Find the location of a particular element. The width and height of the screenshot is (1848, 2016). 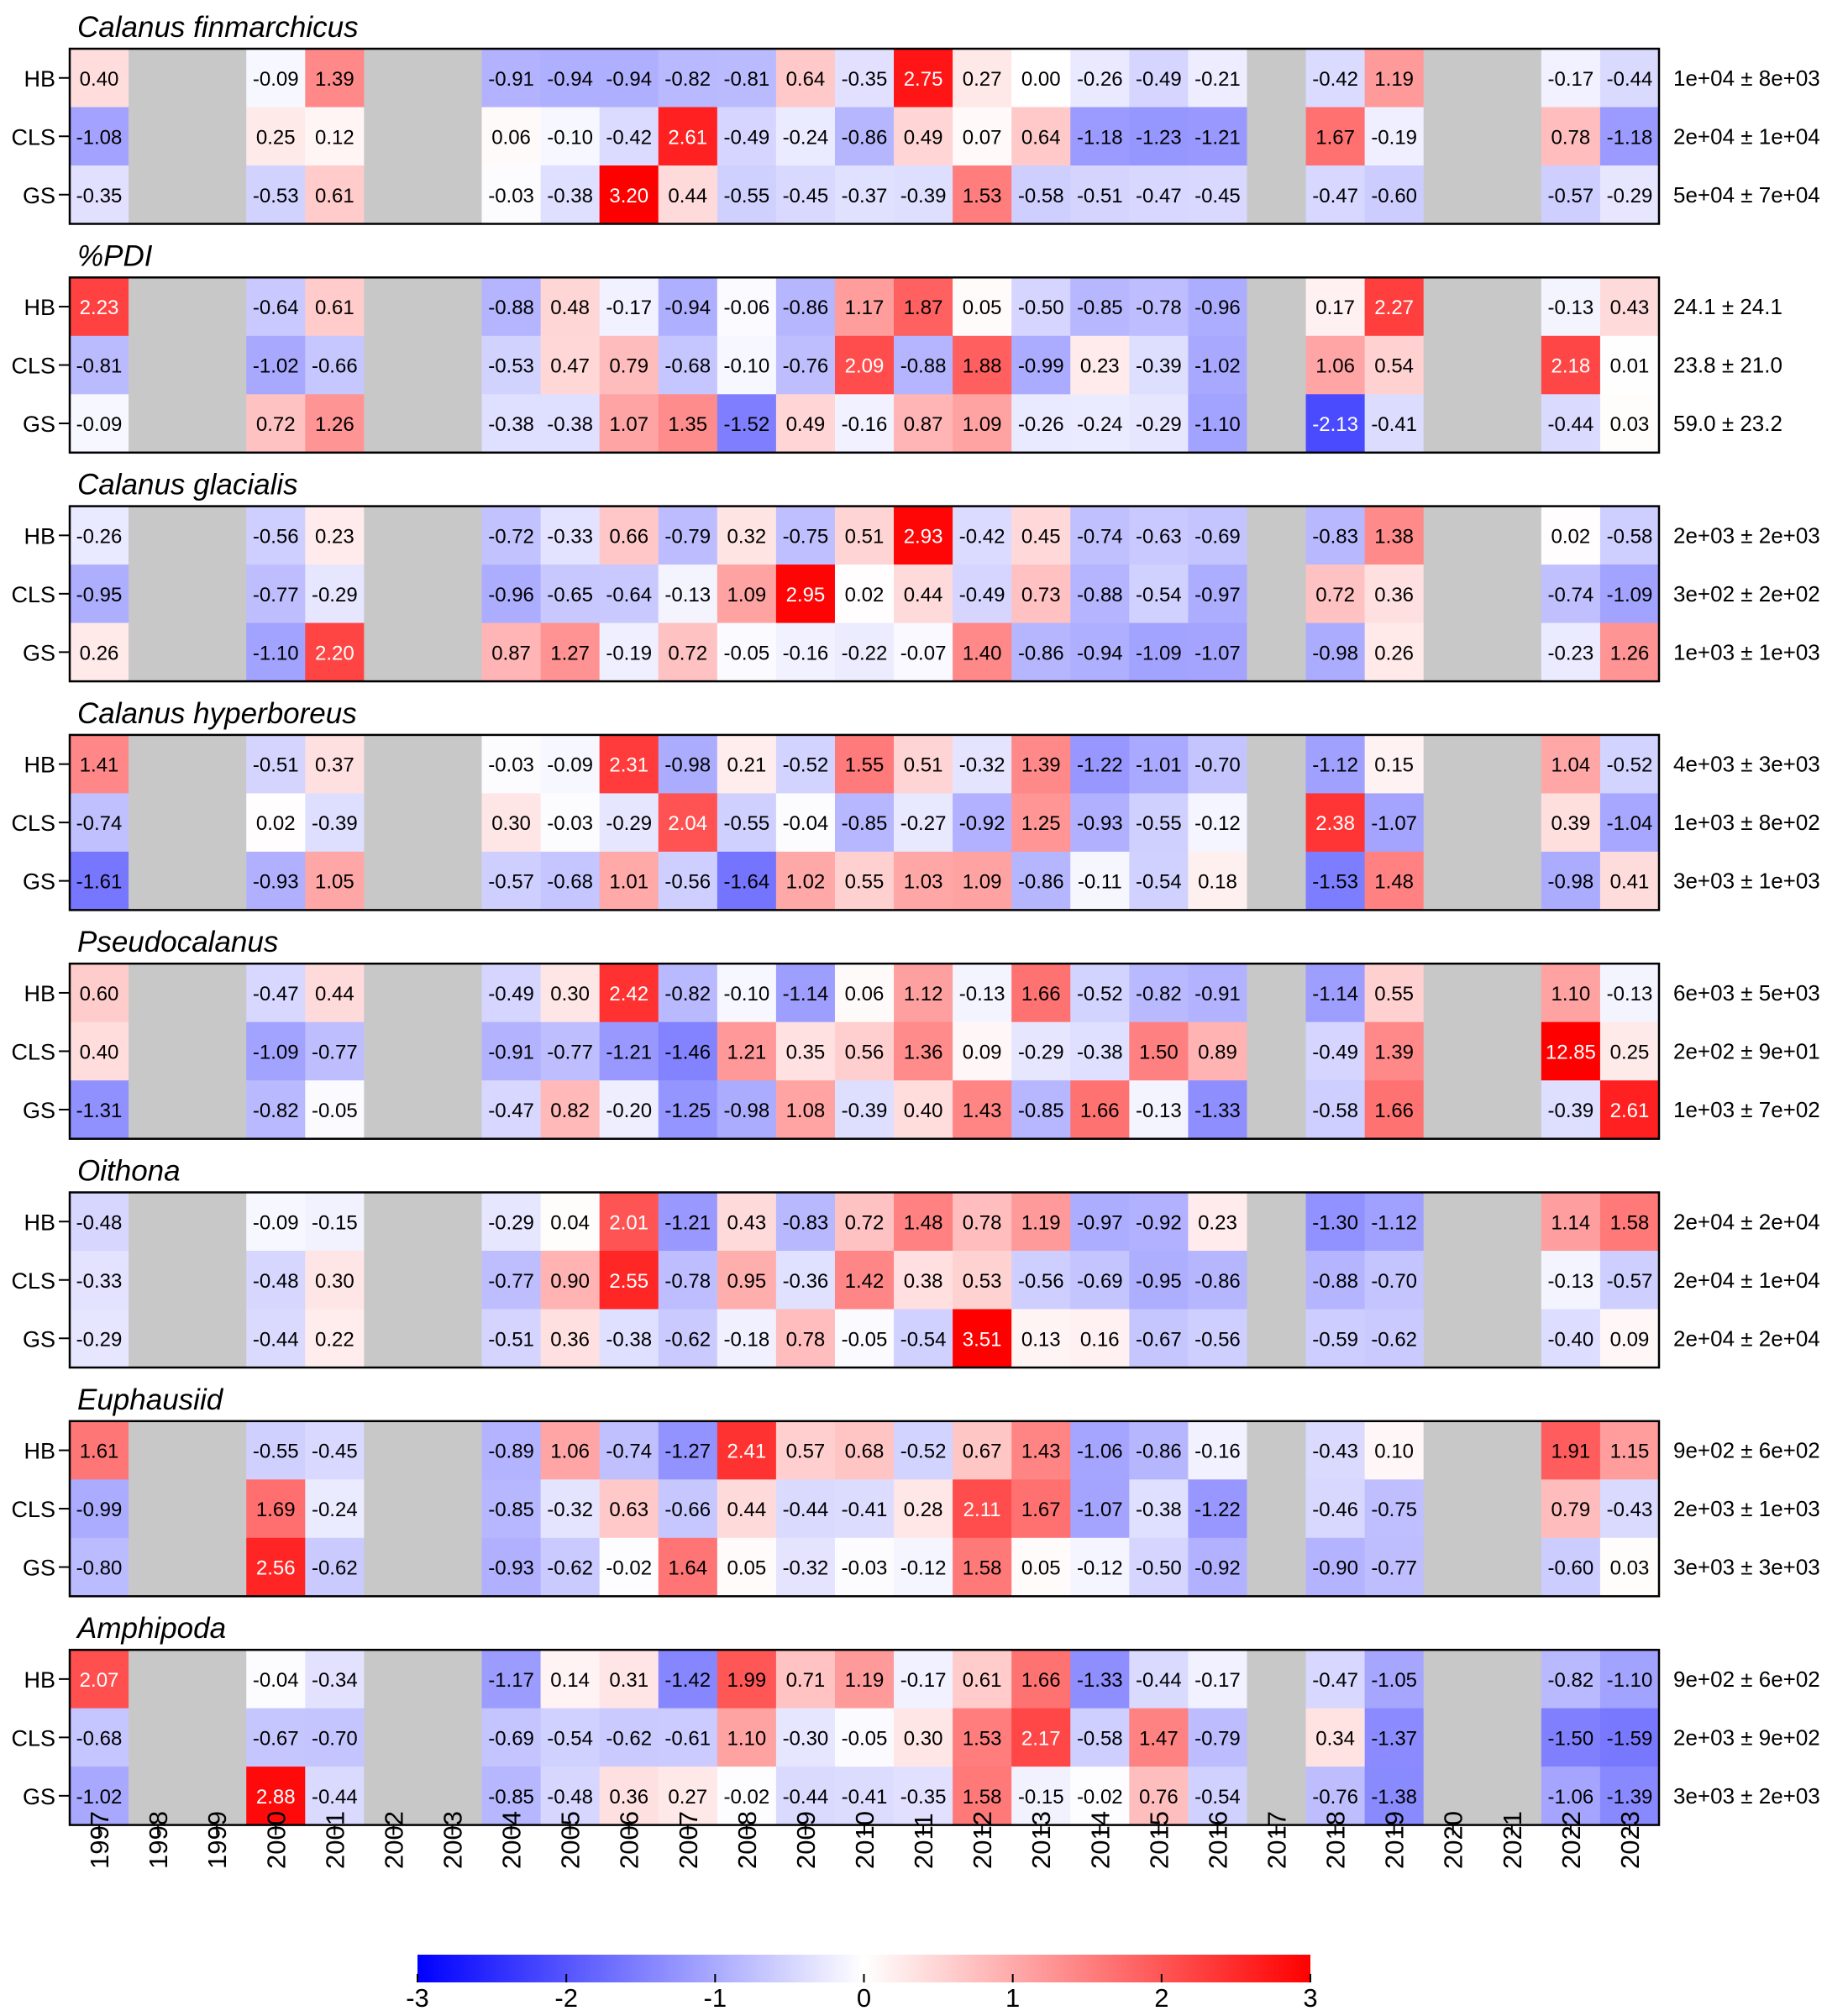

cell-value: 0.72 is located at coordinates (687, 653).